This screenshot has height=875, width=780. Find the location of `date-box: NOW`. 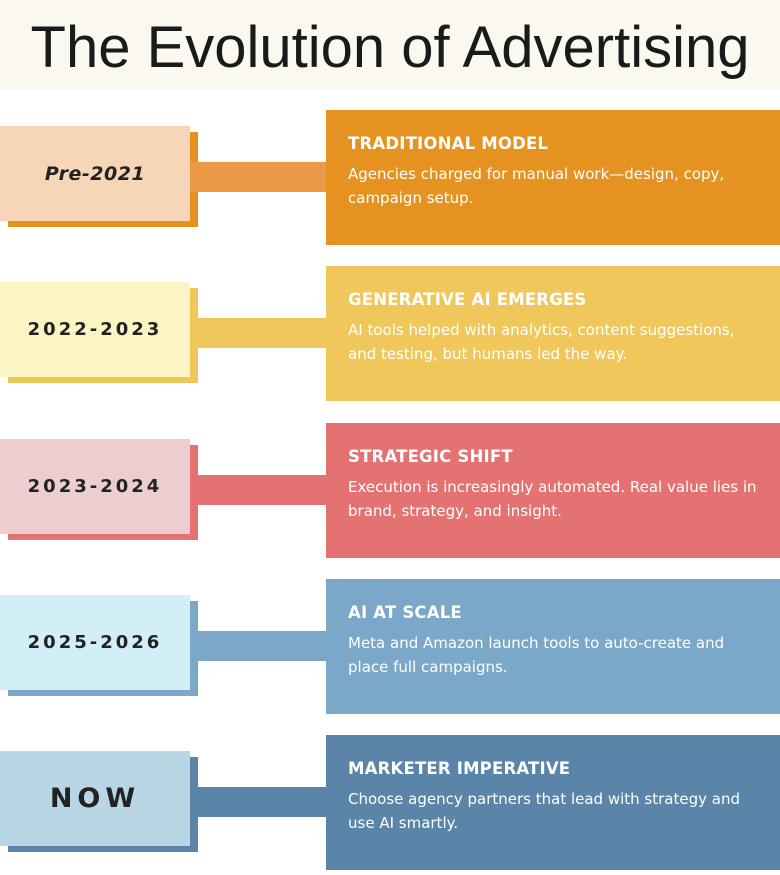

date-box: NOW is located at coordinates (95, 798).